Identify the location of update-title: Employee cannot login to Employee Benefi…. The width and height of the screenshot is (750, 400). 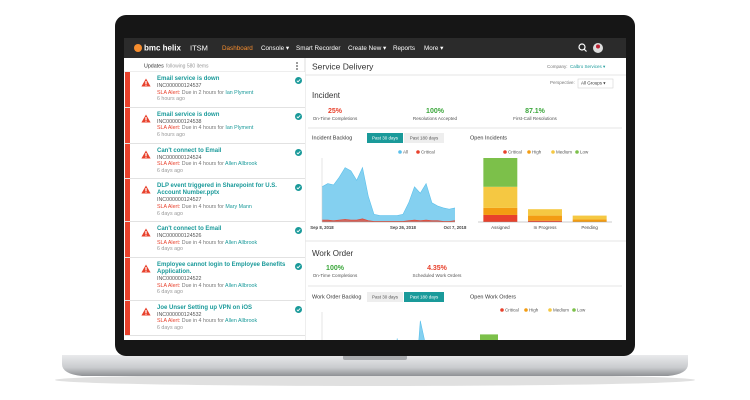
(221, 268).